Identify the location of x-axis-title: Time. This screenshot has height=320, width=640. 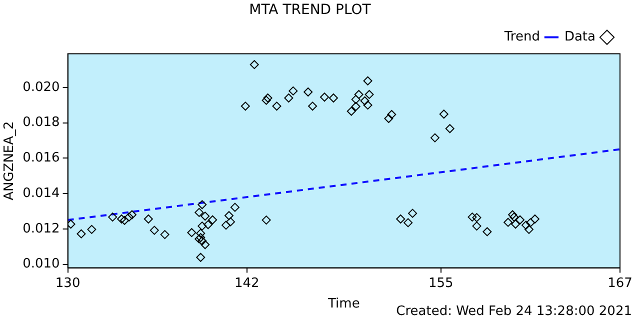
(343, 304).